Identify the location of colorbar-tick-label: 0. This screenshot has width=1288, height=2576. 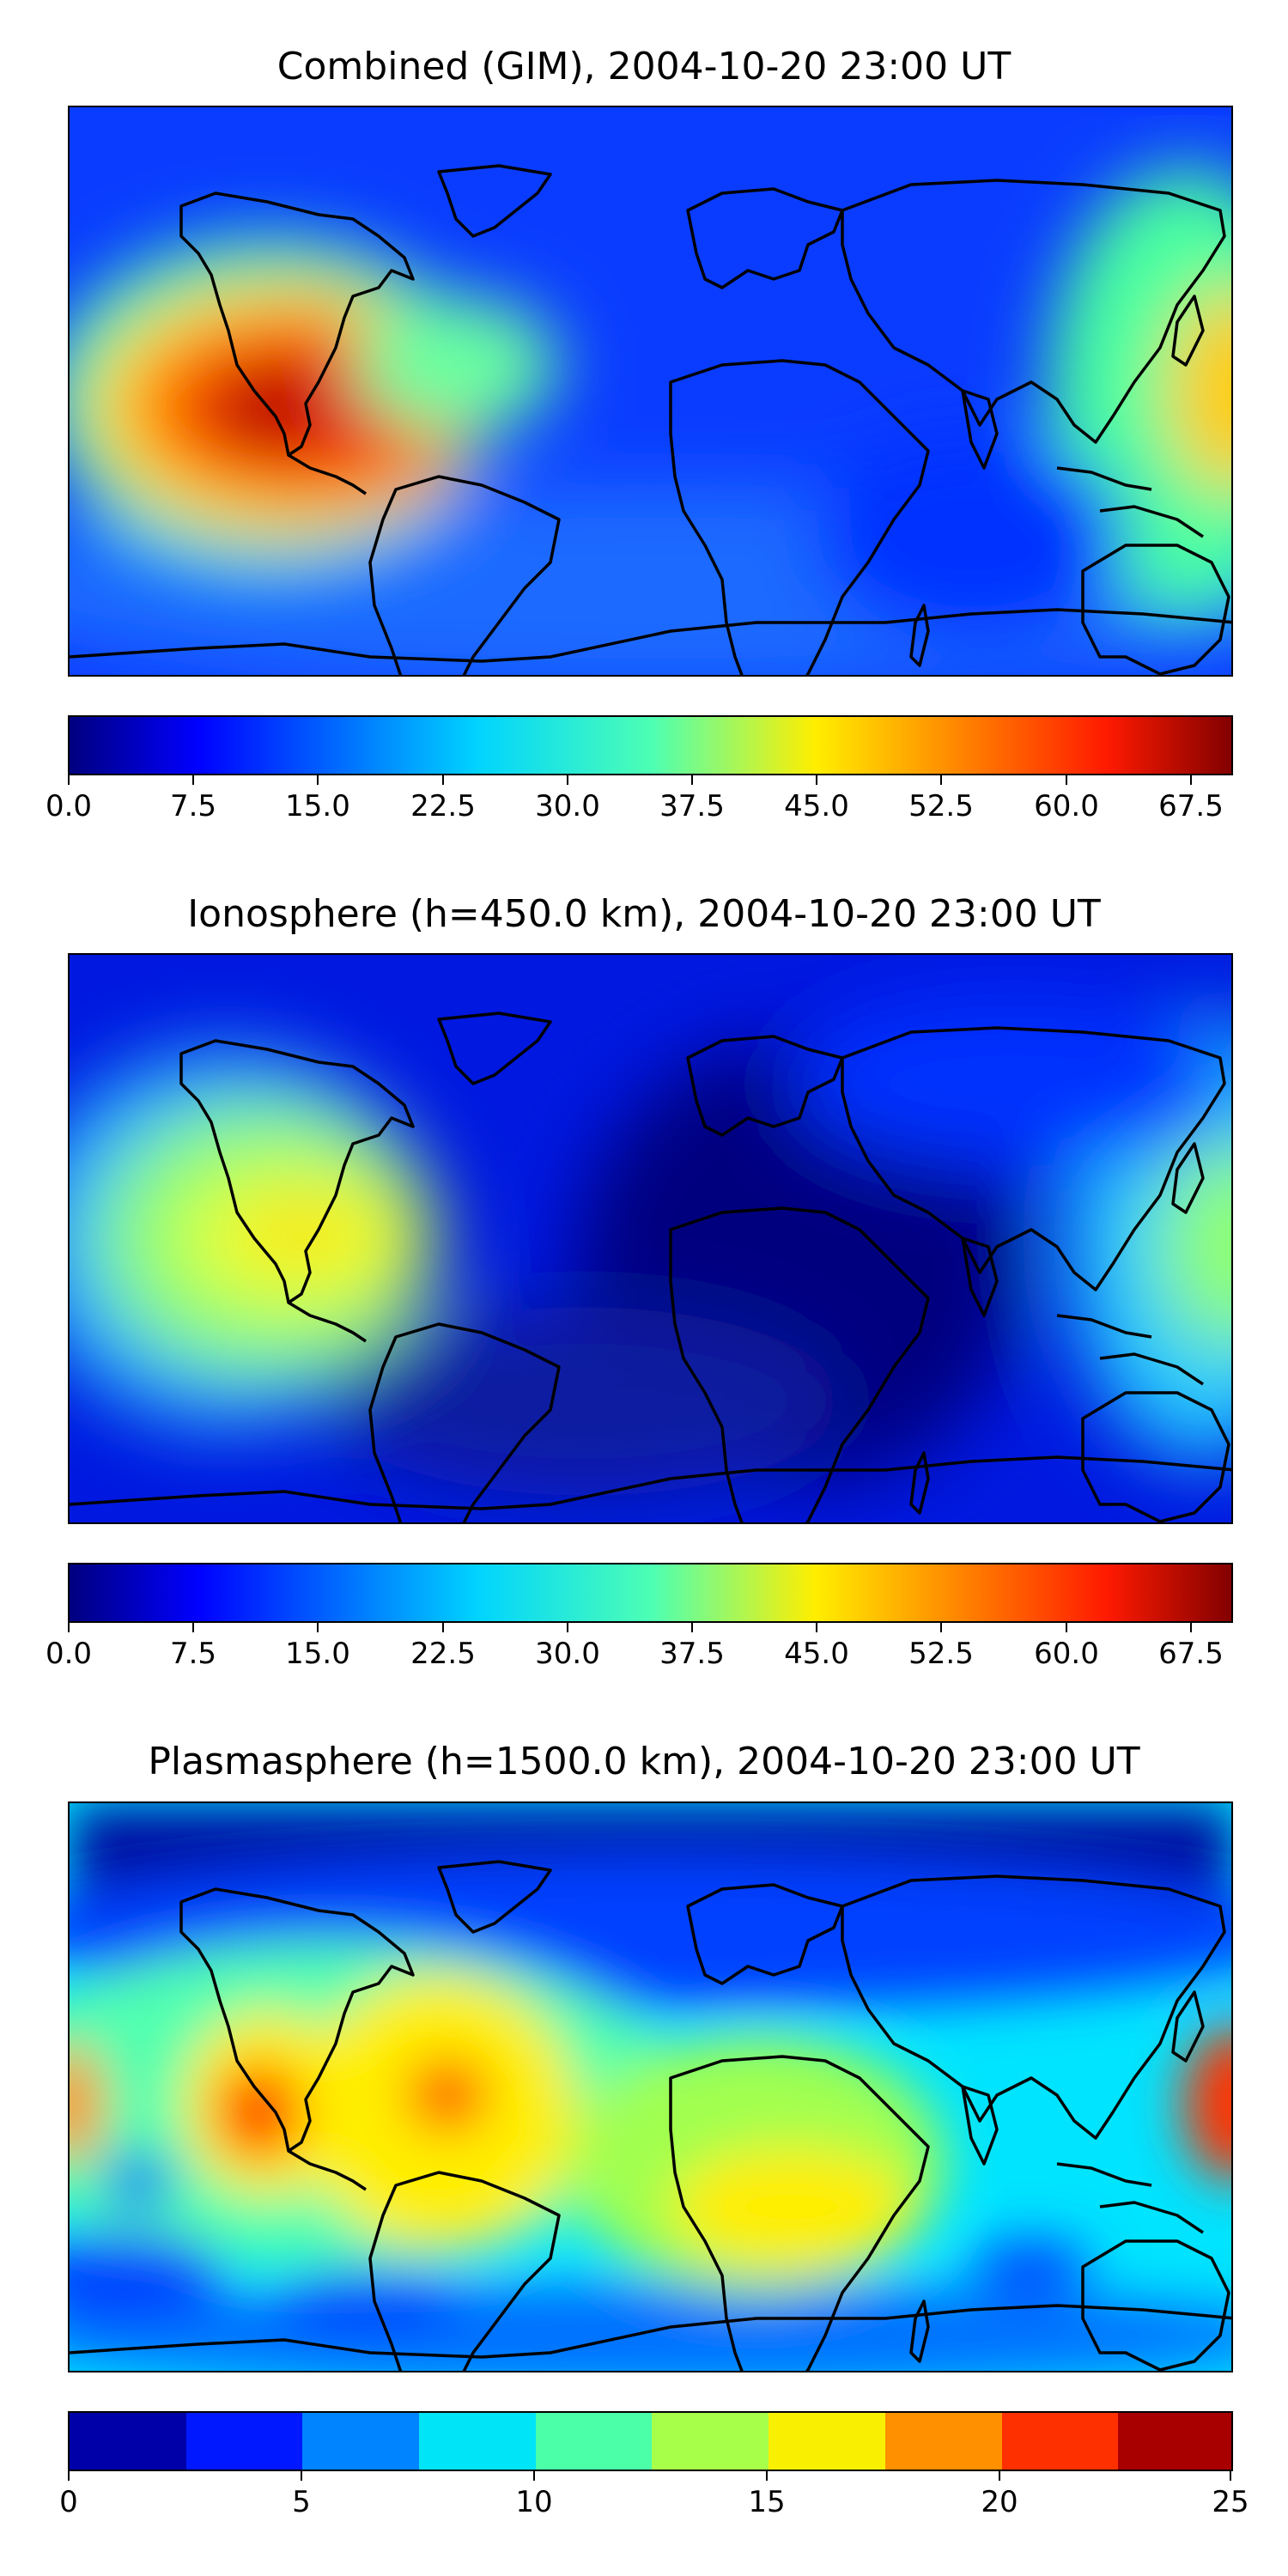
(69, 2502).